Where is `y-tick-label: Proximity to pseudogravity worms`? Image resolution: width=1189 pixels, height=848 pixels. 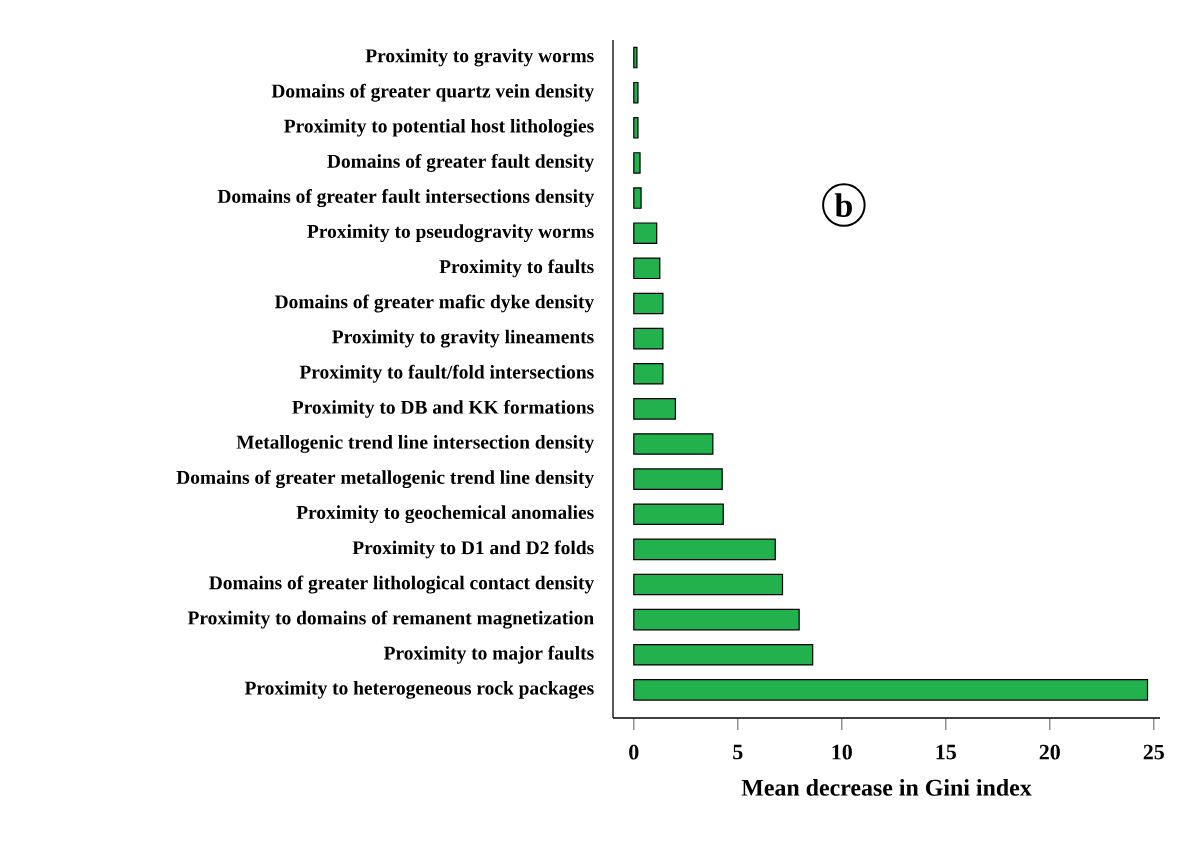 y-tick-label: Proximity to pseudogravity worms is located at coordinates (450, 233).